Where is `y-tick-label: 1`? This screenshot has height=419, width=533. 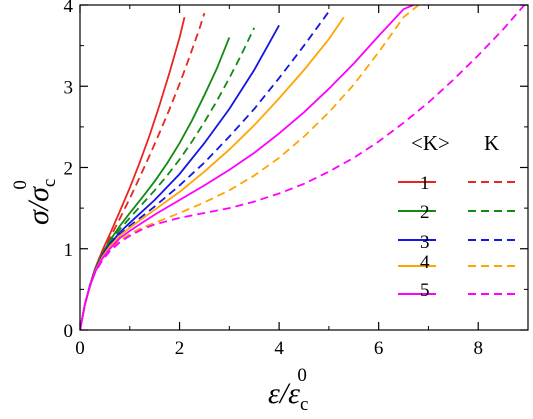 y-tick-label: 1 is located at coordinates (69, 250).